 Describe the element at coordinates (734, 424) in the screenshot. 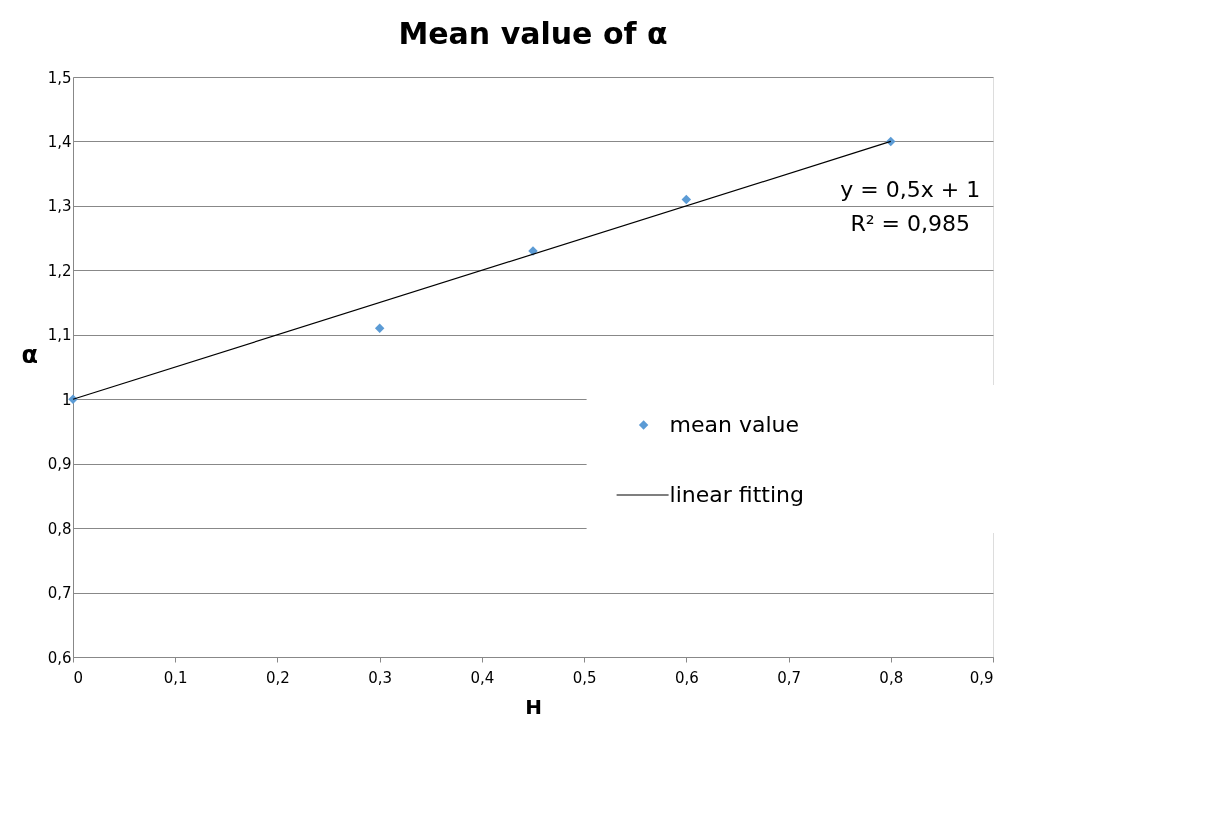

I see `legend-label: mean value` at that location.